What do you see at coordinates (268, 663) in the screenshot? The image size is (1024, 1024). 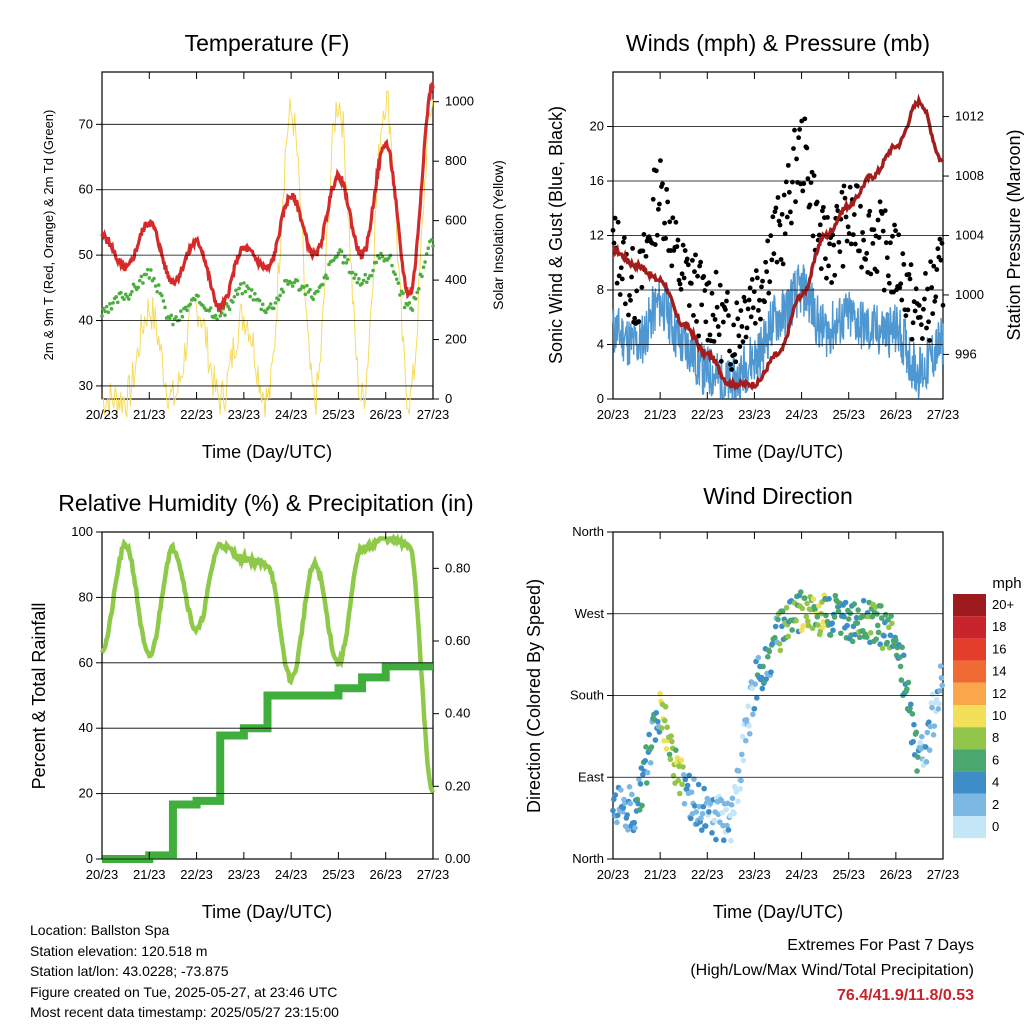 I see `relative-humidity-line` at bounding box center [268, 663].